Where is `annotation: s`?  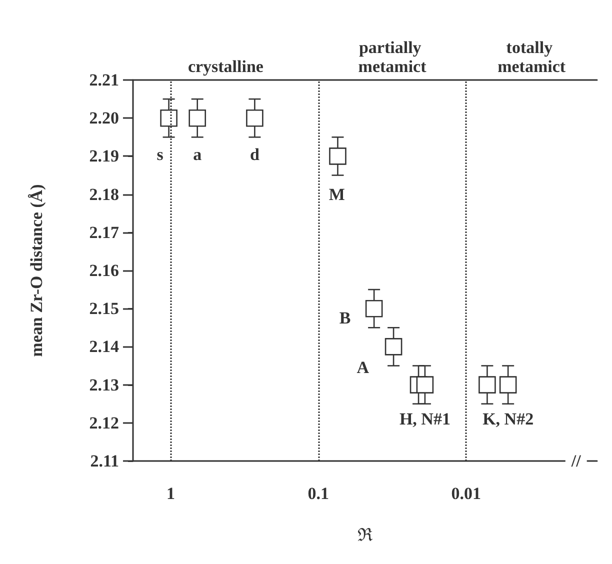
annotation: s is located at coordinates (160, 154).